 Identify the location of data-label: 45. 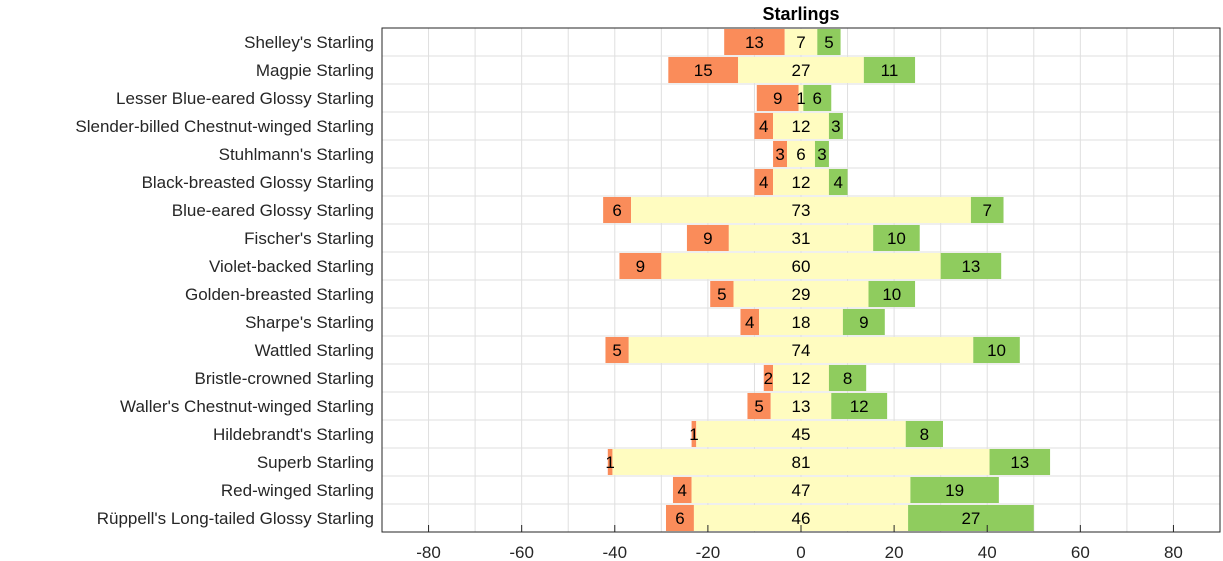
(801, 434).